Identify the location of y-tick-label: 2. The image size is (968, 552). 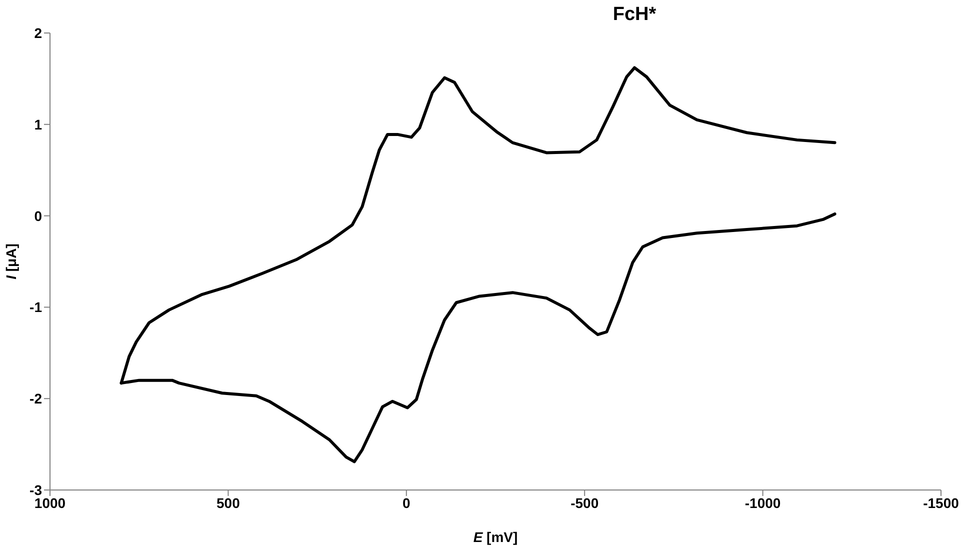
(38, 32).